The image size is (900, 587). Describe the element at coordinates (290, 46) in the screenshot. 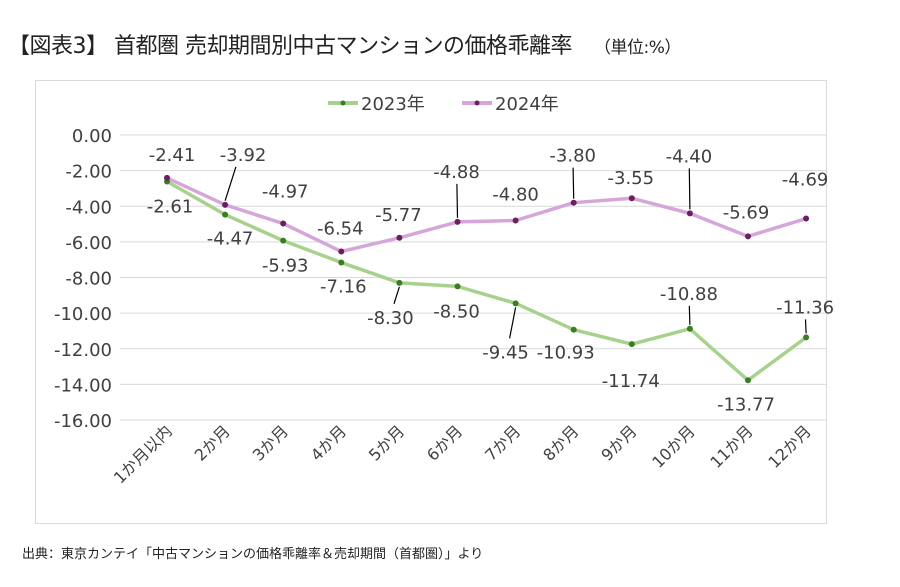

I see `title-text: 【図表3】 首都圏 売却期間別中古マンションの価格乖離率` at that location.